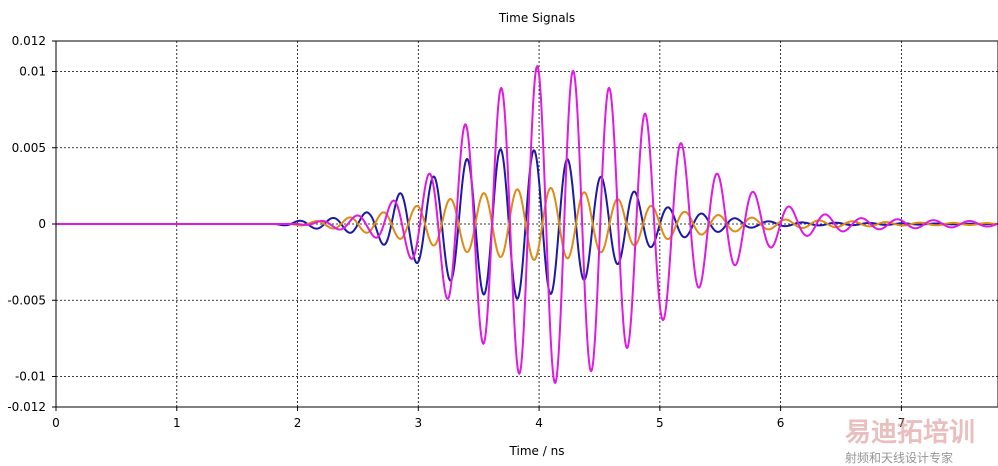 The height and width of the screenshot is (466, 998). I want to click on x-tick-label: 2, so click(298, 423).